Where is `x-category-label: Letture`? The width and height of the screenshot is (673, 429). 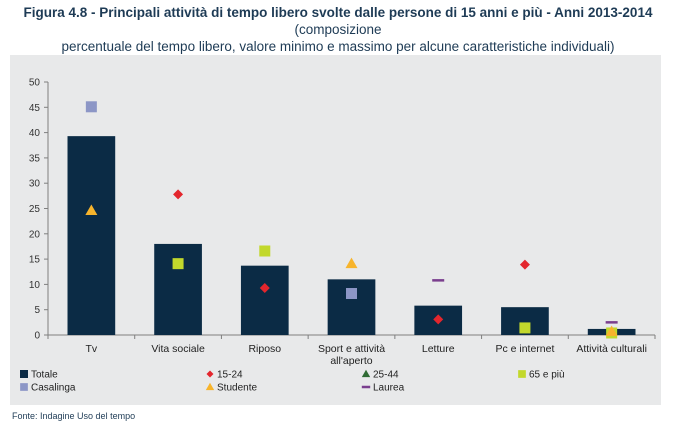
x-category-label: Letture is located at coordinates (438, 349).